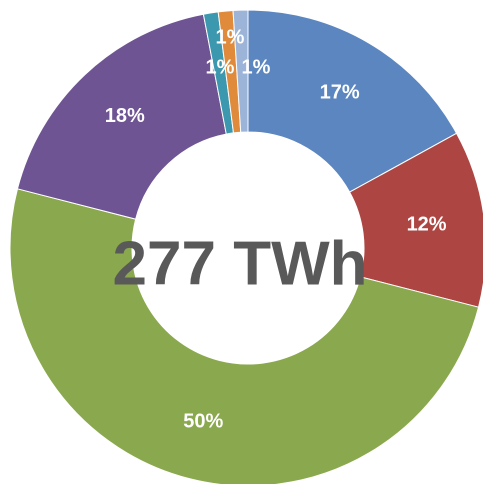  What do you see at coordinates (203, 422) in the screenshot?
I see `value-label: 50%` at bounding box center [203, 422].